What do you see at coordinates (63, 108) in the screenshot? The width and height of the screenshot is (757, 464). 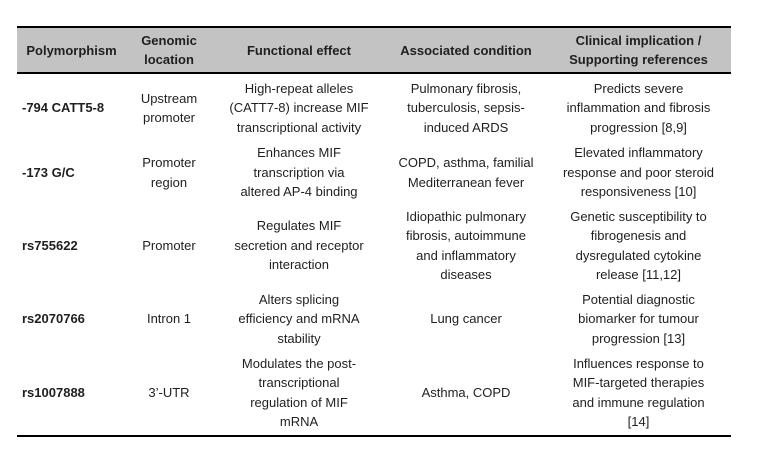 I see `cell-polymorphism: -794 CATT5-8` at bounding box center [63, 108].